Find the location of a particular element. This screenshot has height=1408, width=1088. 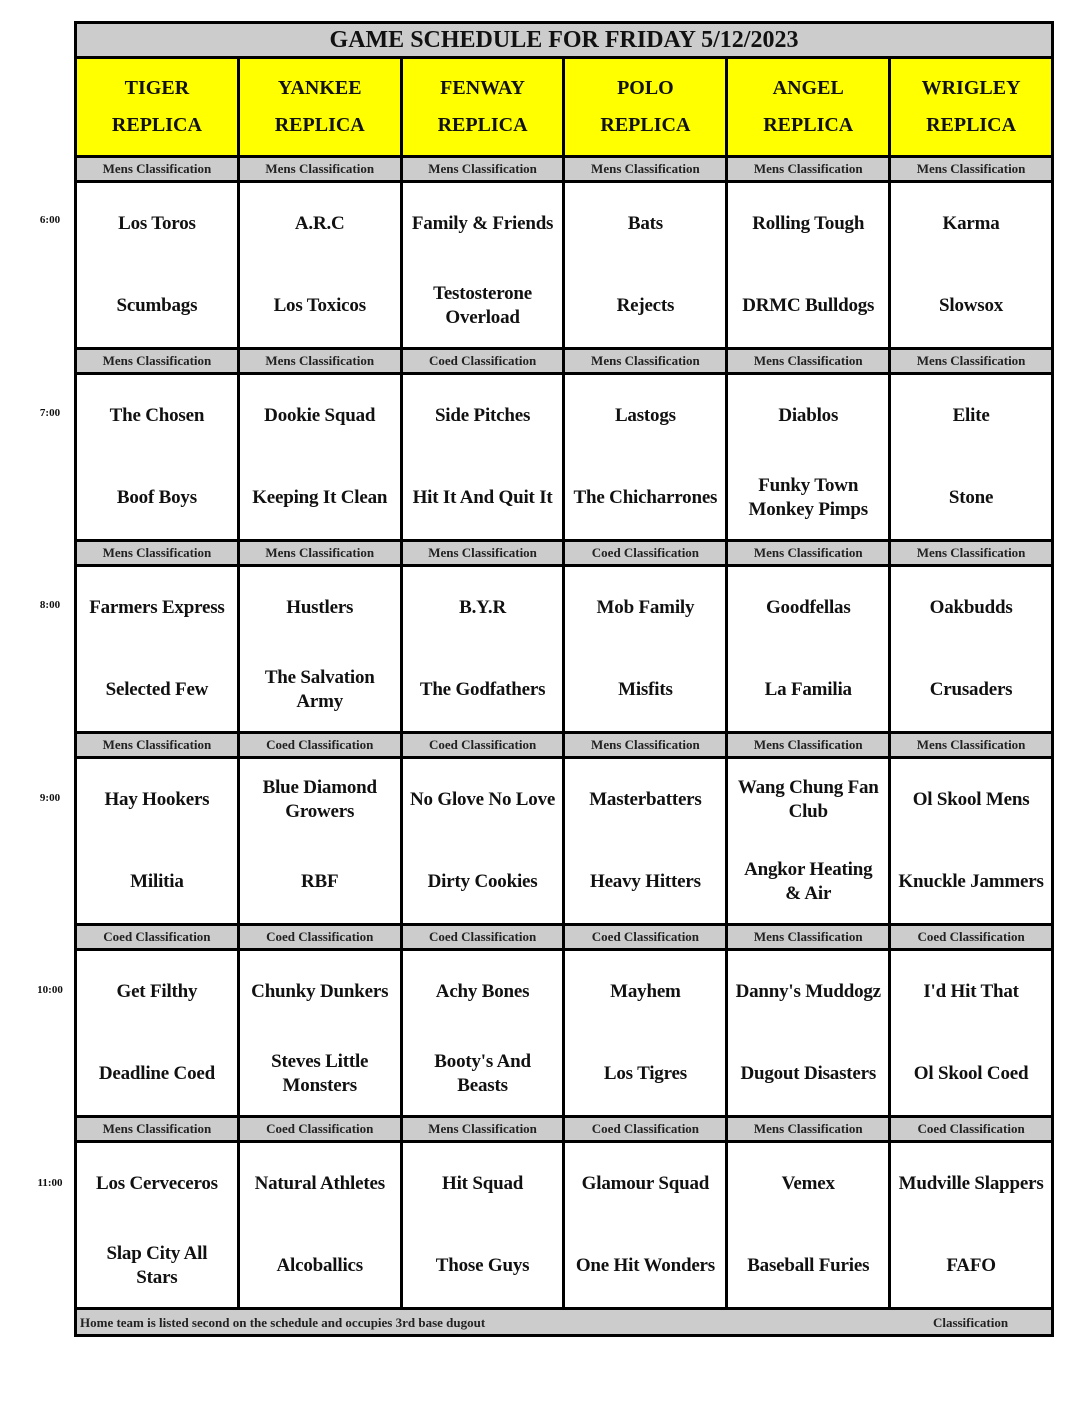

visitor-team: Achy Bones is located at coordinates (482, 991).